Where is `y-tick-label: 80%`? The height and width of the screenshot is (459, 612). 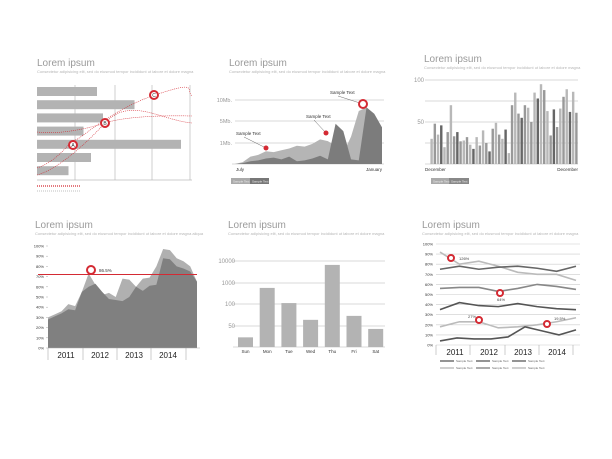
y-tick-label: 80% is located at coordinates (40, 266).